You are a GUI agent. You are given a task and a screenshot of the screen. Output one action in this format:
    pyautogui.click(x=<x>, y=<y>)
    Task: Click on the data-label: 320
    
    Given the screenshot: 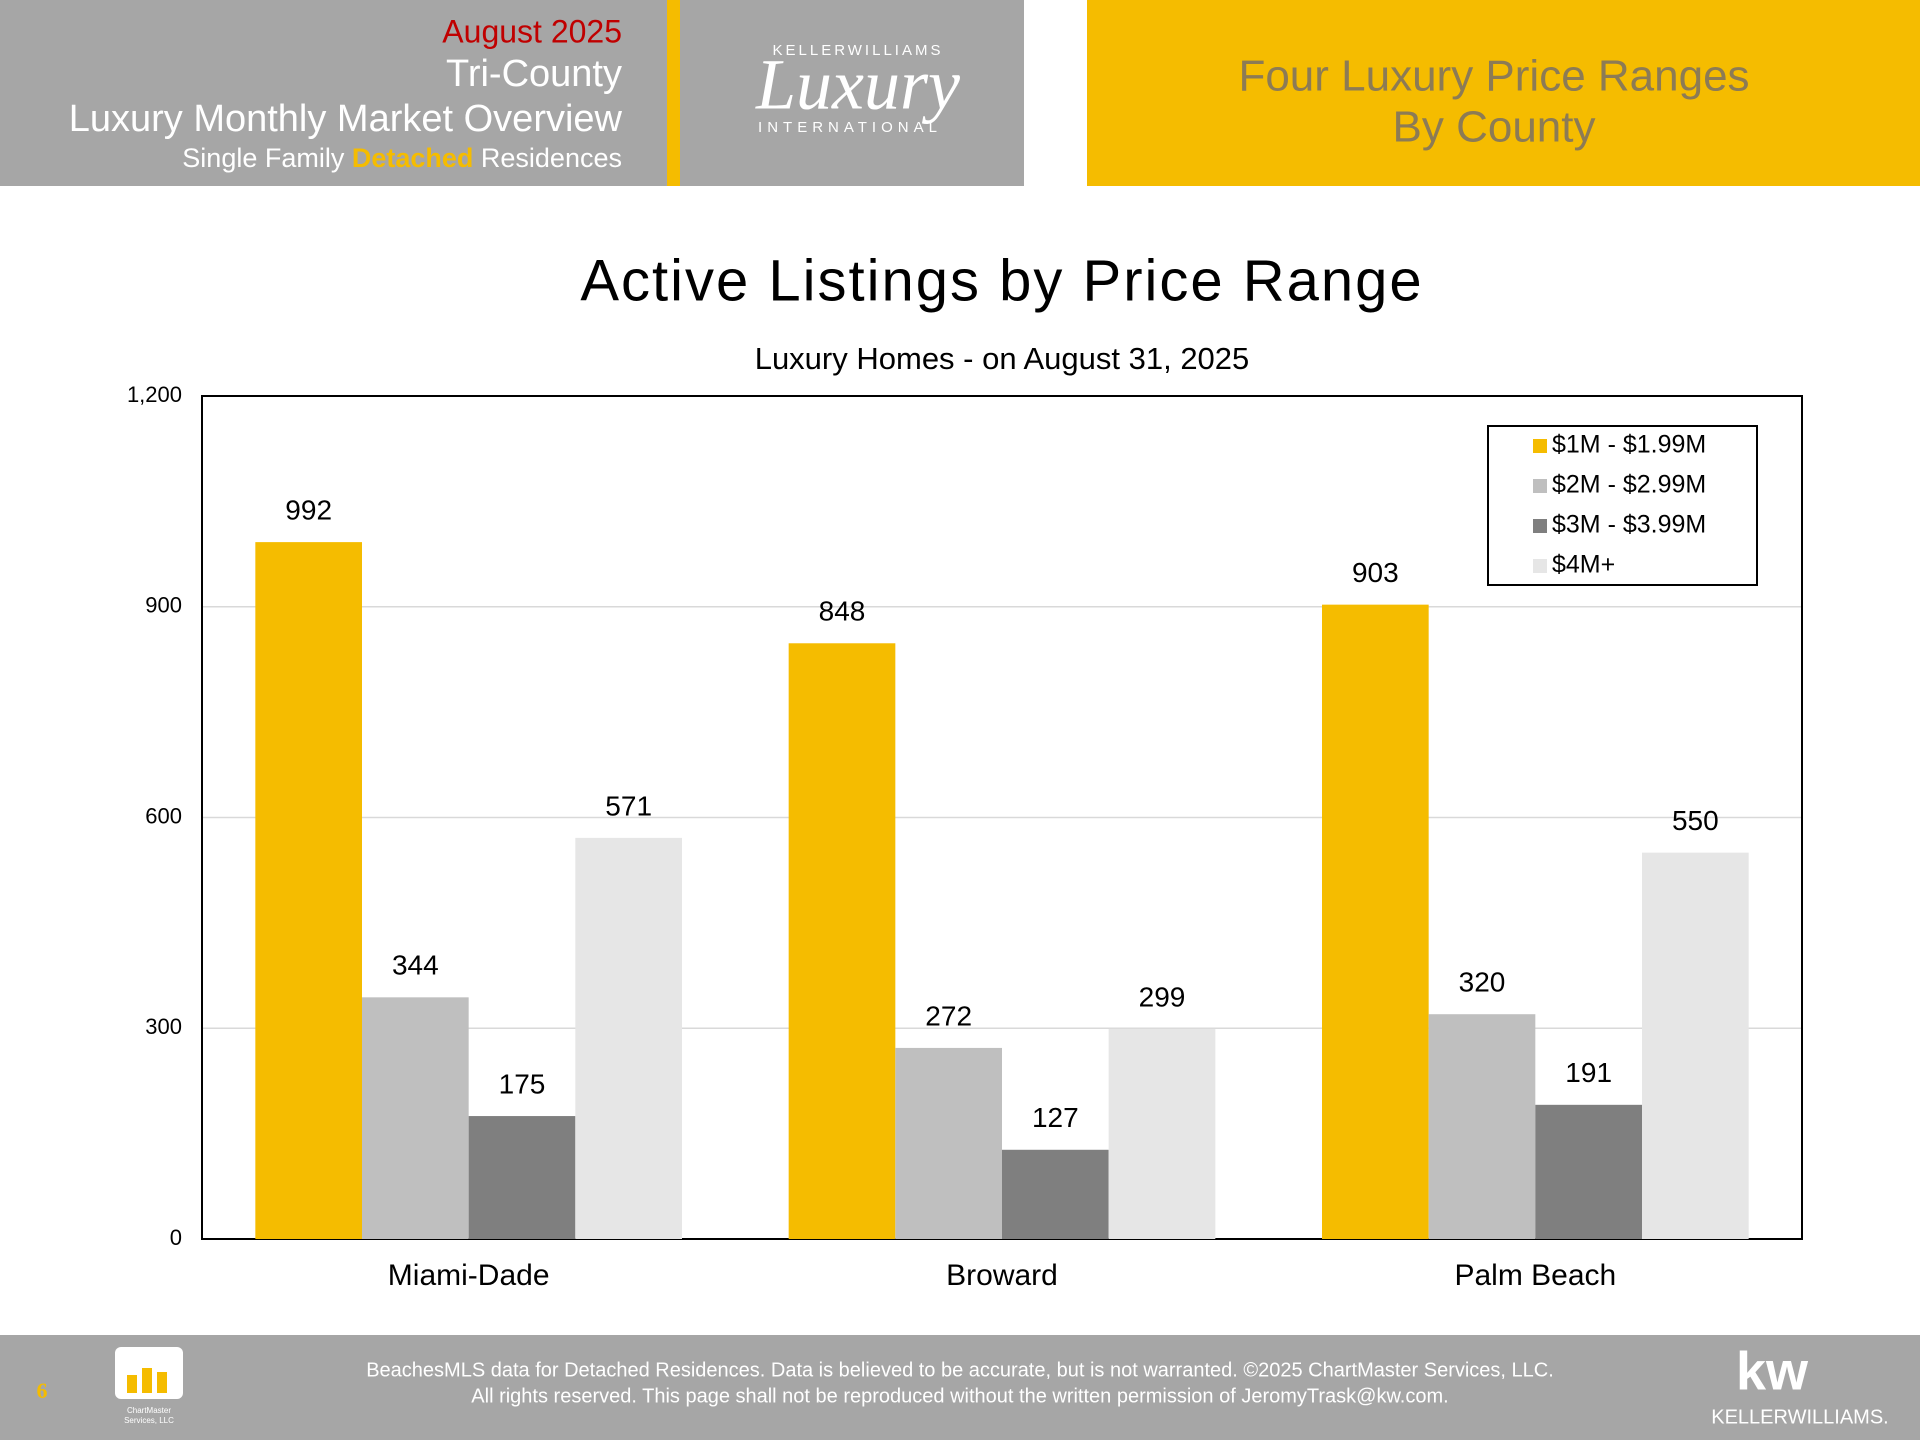 What is the action you would take?
    pyautogui.click(x=1482, y=982)
    